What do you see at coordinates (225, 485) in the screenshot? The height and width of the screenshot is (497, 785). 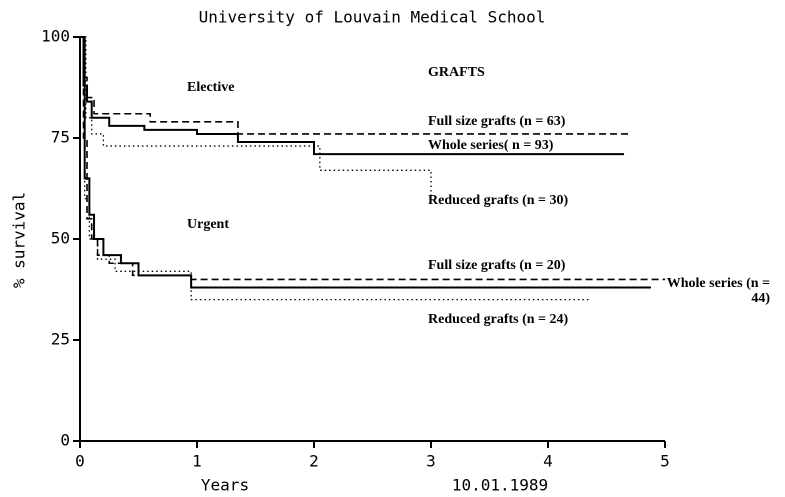 I see `x-axis-label: Years` at bounding box center [225, 485].